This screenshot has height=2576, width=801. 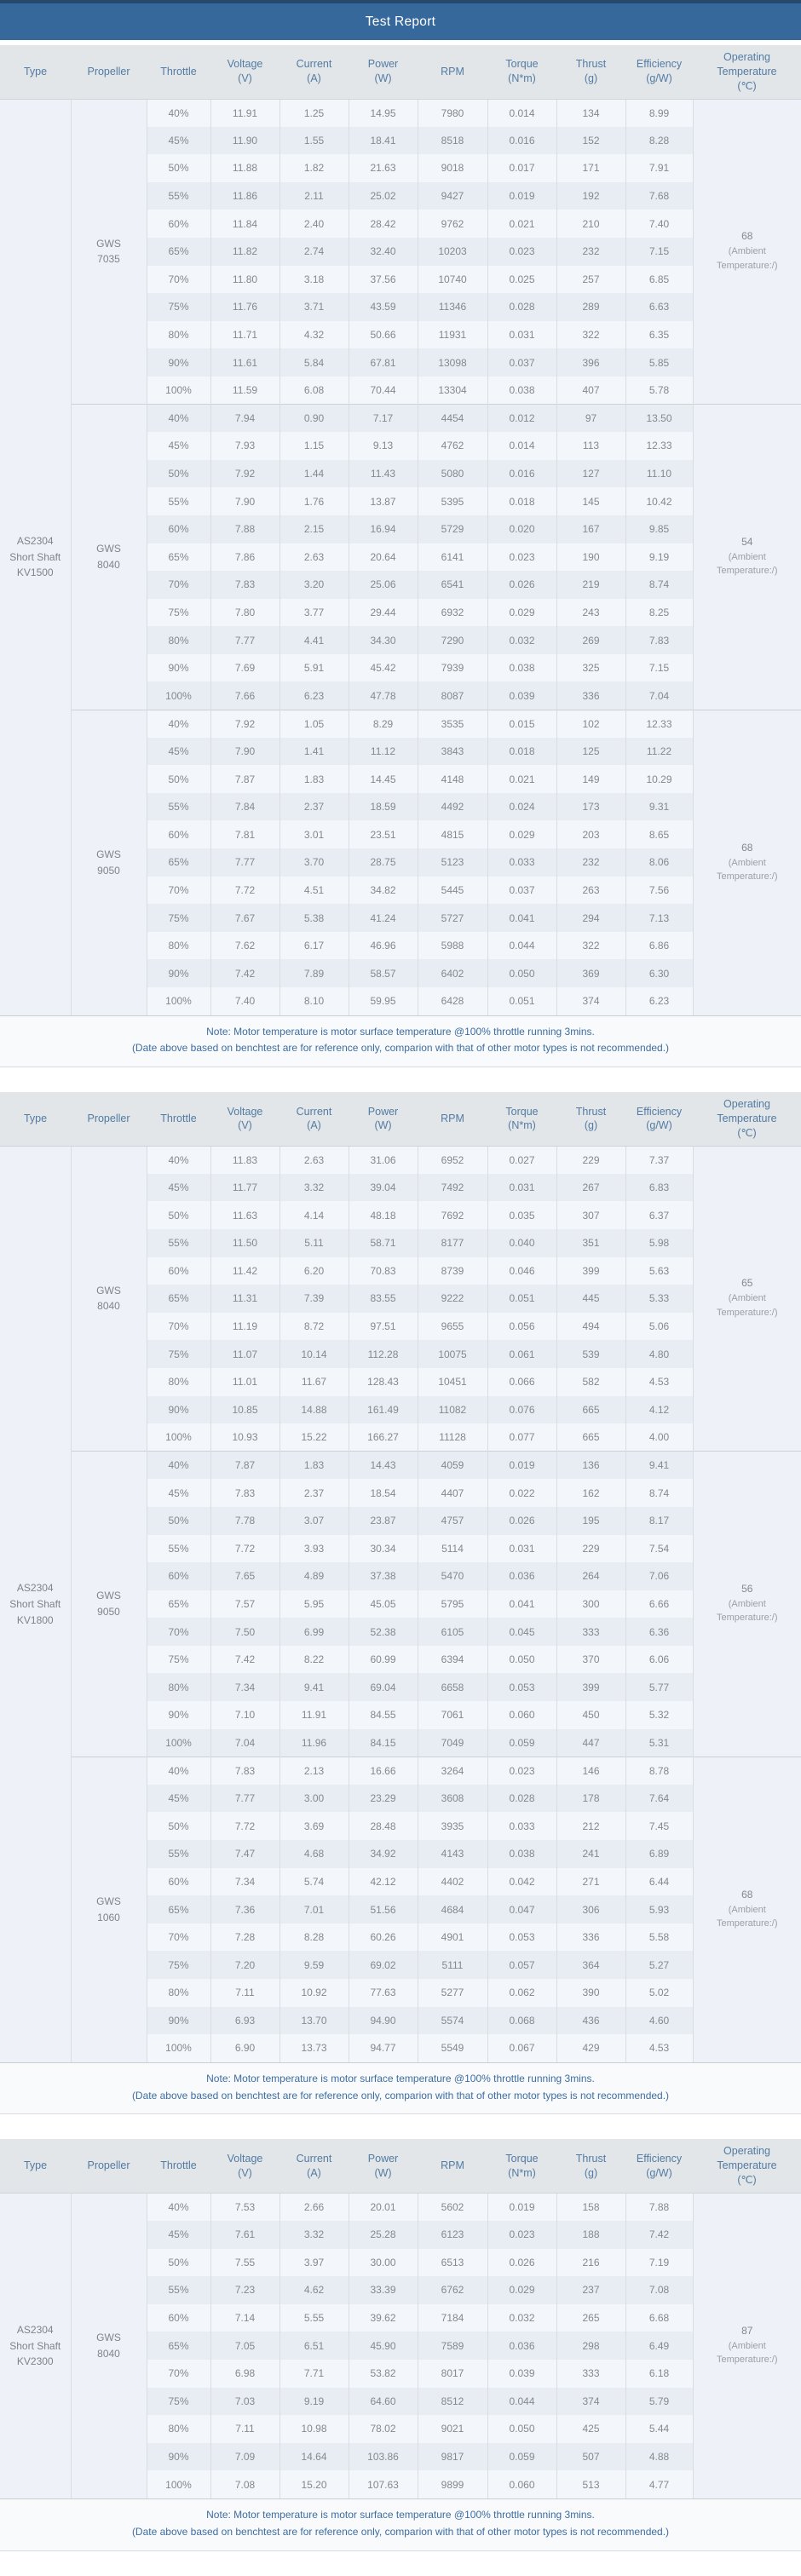 I want to click on efficiency-cell: 7.42, so click(x=659, y=2234).